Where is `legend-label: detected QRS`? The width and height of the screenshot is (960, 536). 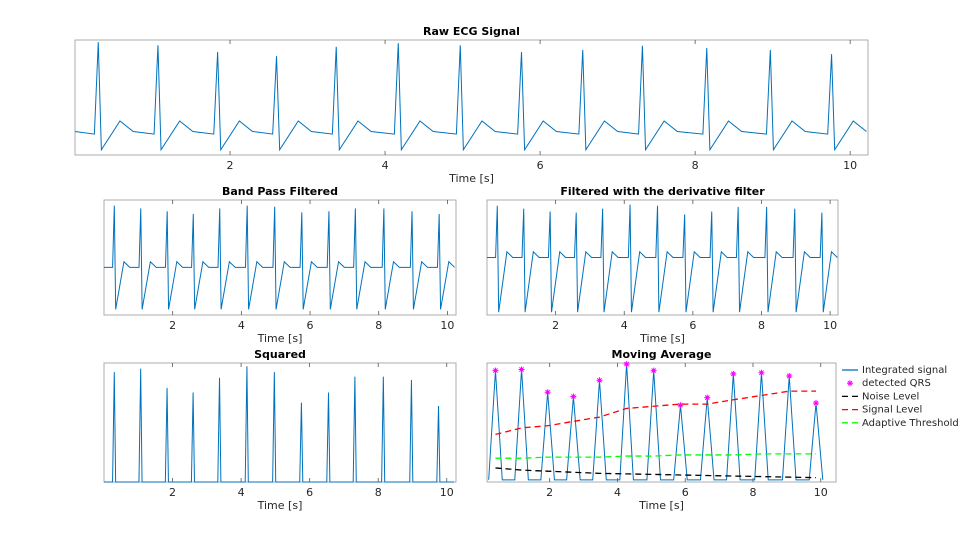 legend-label: detected QRS is located at coordinates (896, 383).